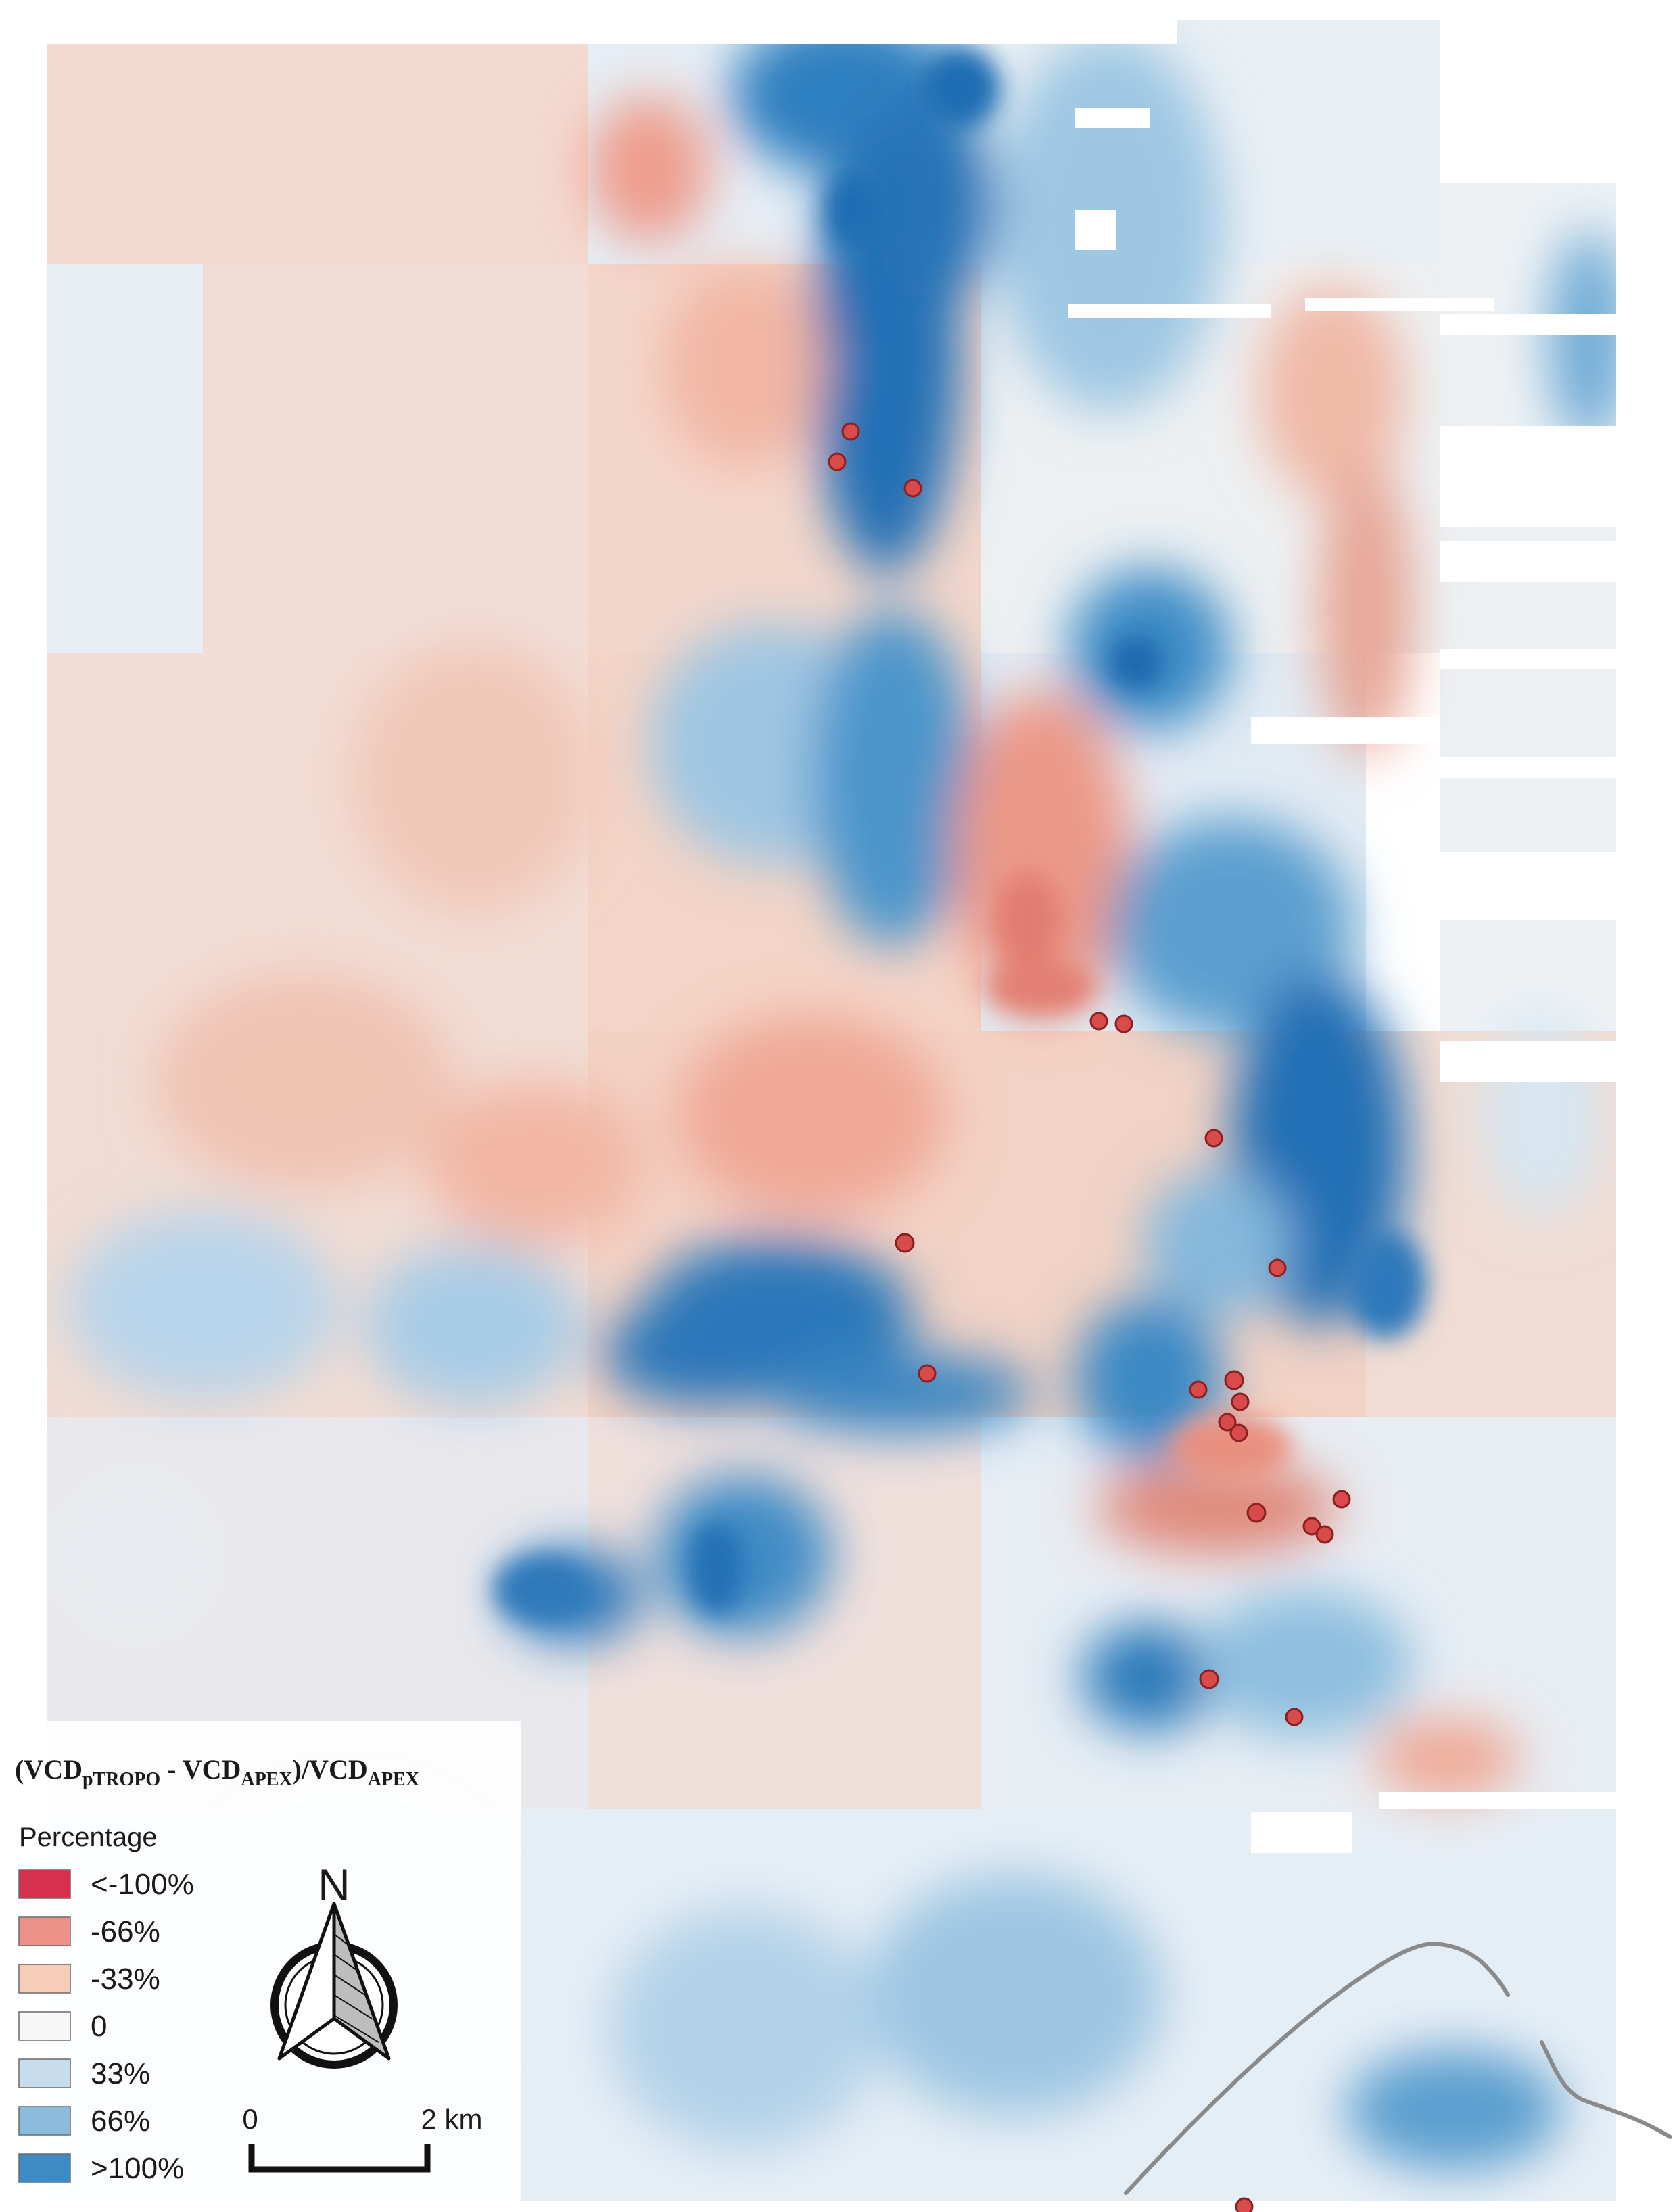 The height and width of the screenshot is (2212, 1677). I want to click on legend-label: 33%, so click(121, 2073).